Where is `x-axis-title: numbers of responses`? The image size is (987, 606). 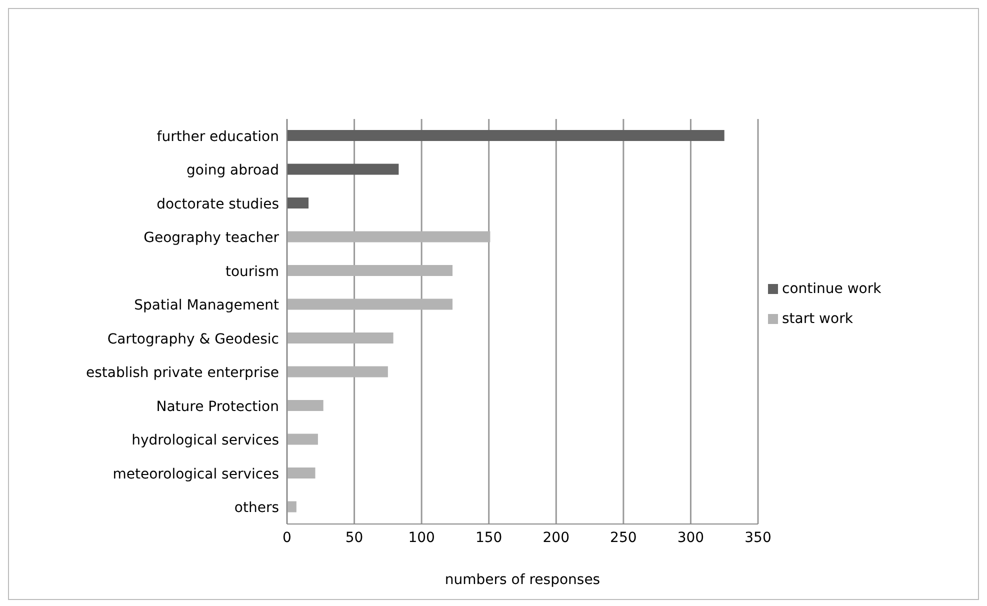
x-axis-title: numbers of responses is located at coordinates (522, 580).